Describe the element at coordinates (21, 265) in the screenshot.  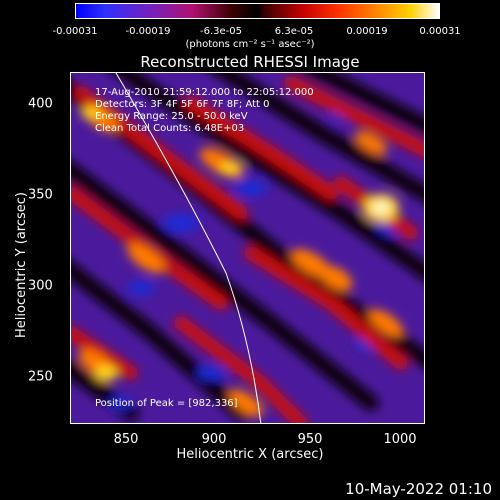
I see `y-axis-label: Heliocentric Y (arcsec)` at that location.